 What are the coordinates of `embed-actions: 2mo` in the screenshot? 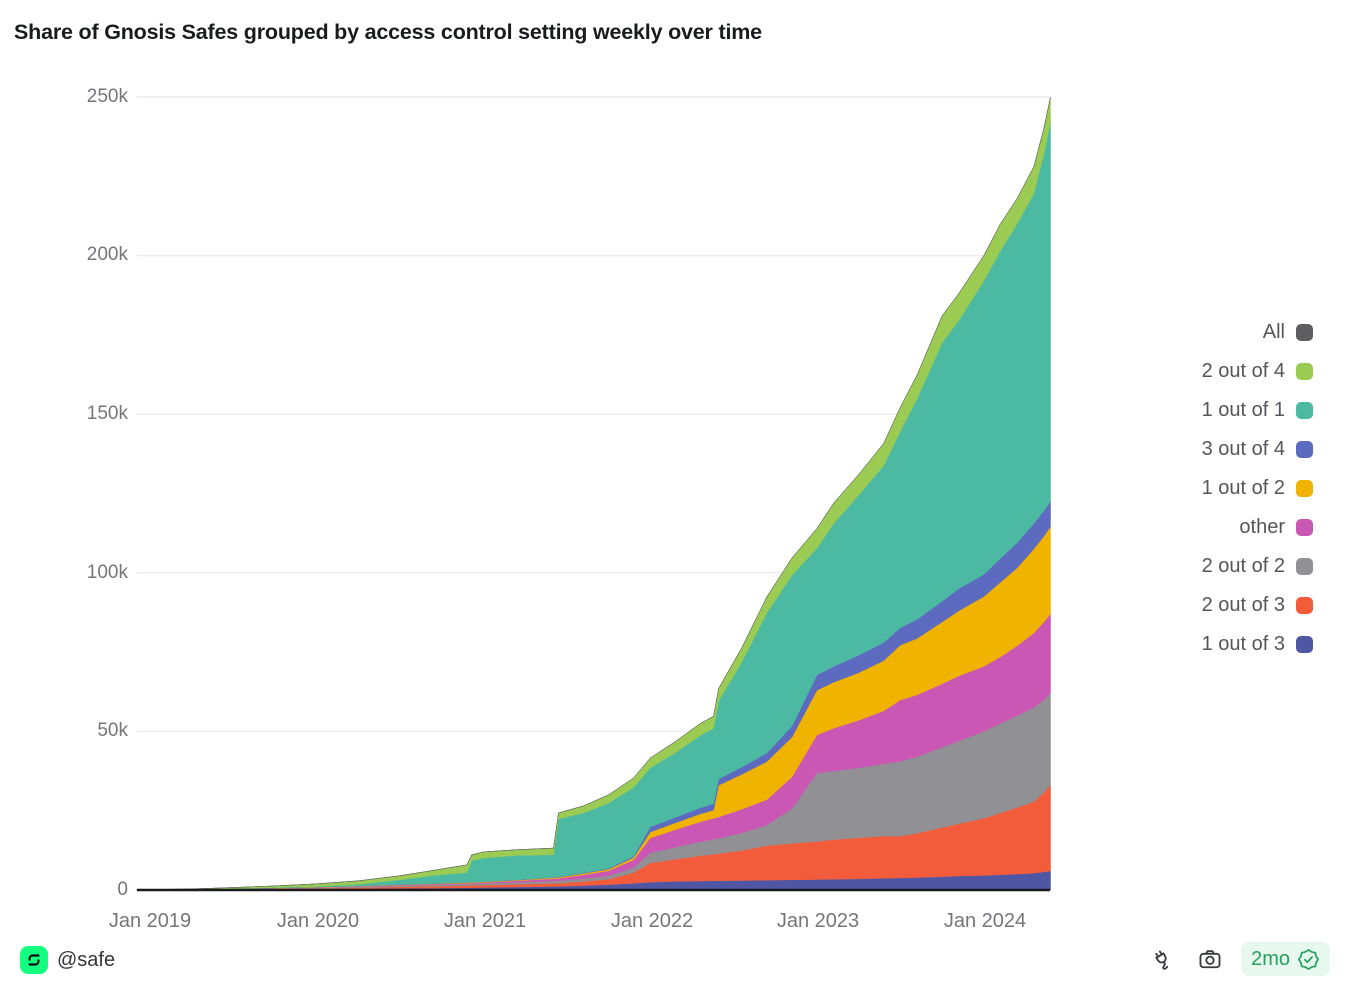 It's located at (1237, 959).